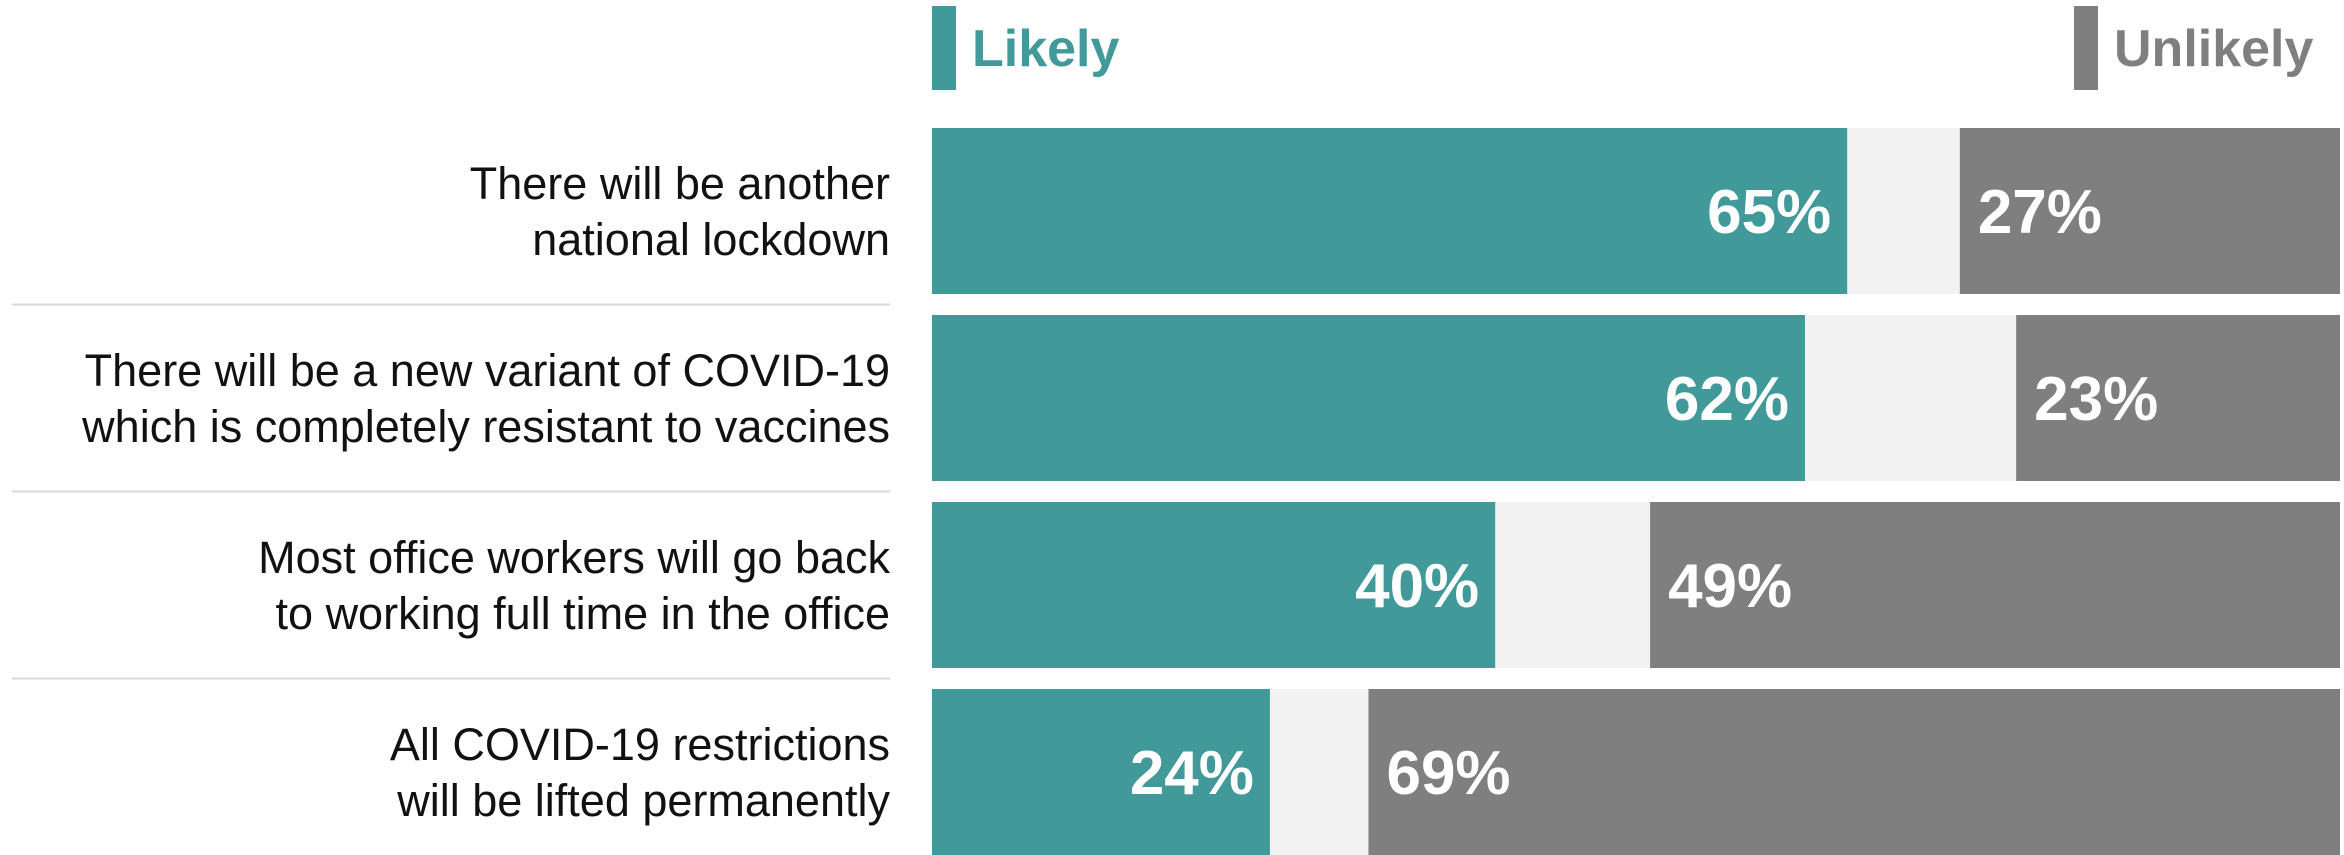 The width and height of the screenshot is (2344, 855). I want to click on value-label-likely-4: 24%, so click(1192, 773).